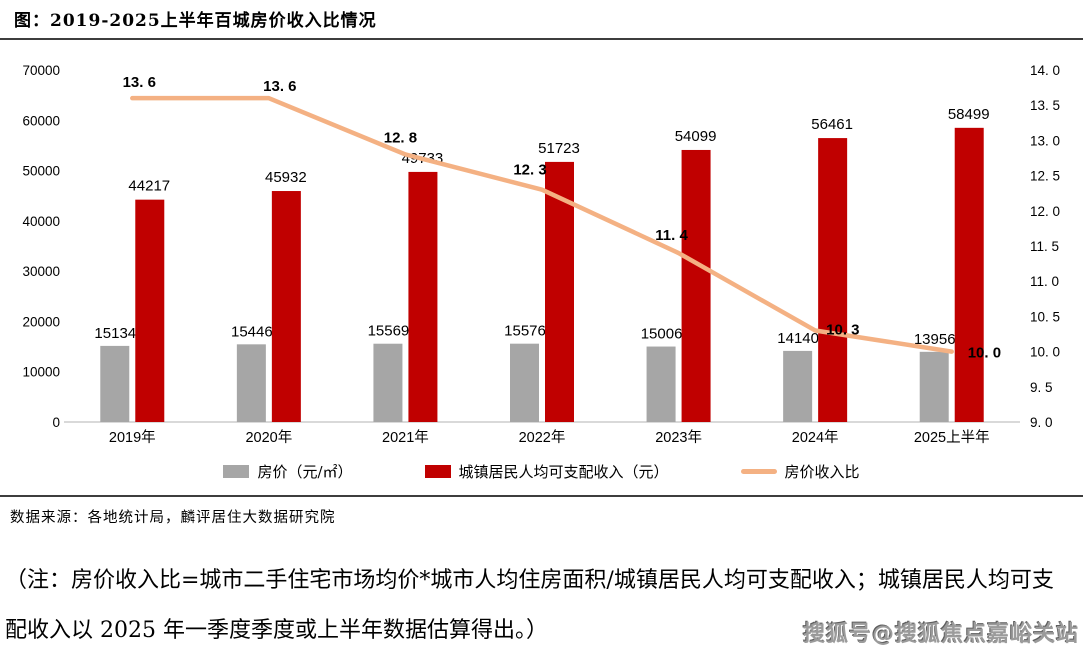 This screenshot has height=656, width=1083. Describe the element at coordinates (541, 39) in the screenshot. I see `title-divider` at that location.